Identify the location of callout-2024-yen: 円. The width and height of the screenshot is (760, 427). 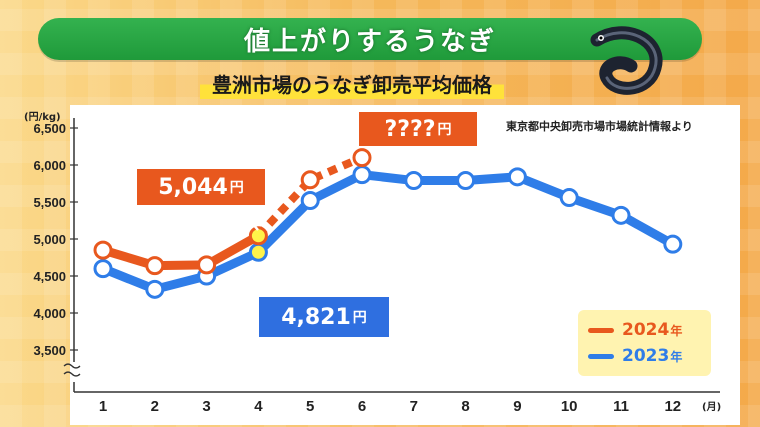
(236, 188).